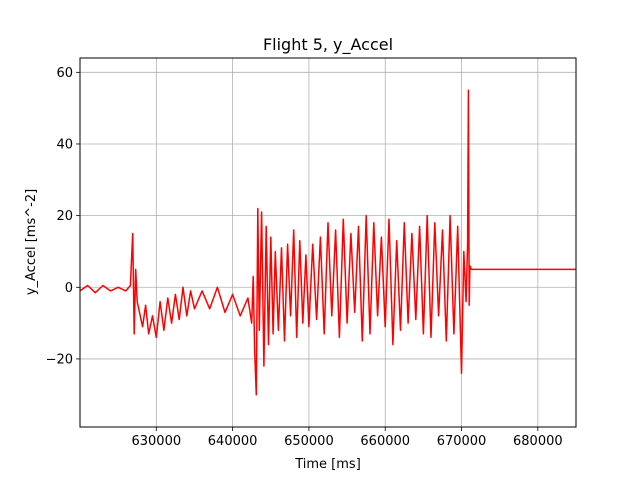 This screenshot has height=480, width=640. What do you see at coordinates (328, 45) in the screenshot?
I see `chart-title: Flight 5, y_Accel` at bounding box center [328, 45].